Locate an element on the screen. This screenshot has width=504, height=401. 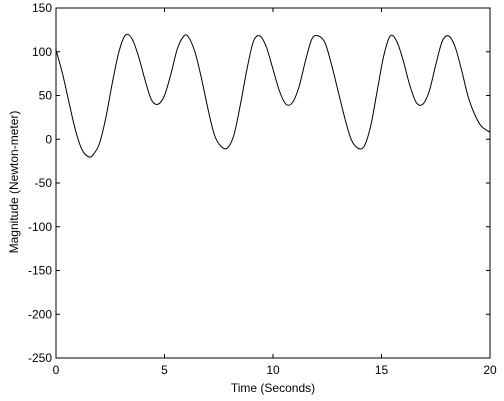
y-tick-label: 50 is located at coordinates (46, 96).